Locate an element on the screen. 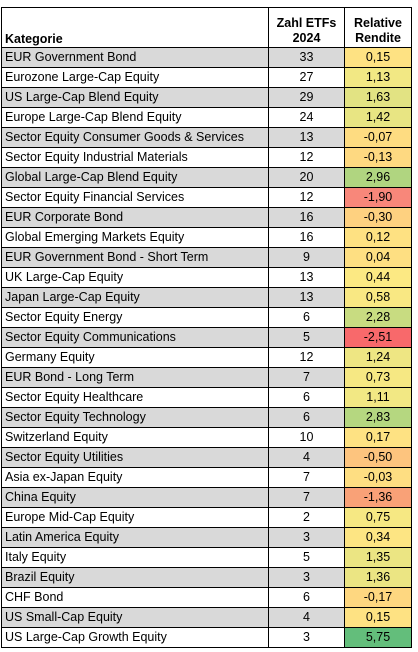 The image size is (418, 652). category-cell: EUR Bond - Long Term is located at coordinates (135, 377).